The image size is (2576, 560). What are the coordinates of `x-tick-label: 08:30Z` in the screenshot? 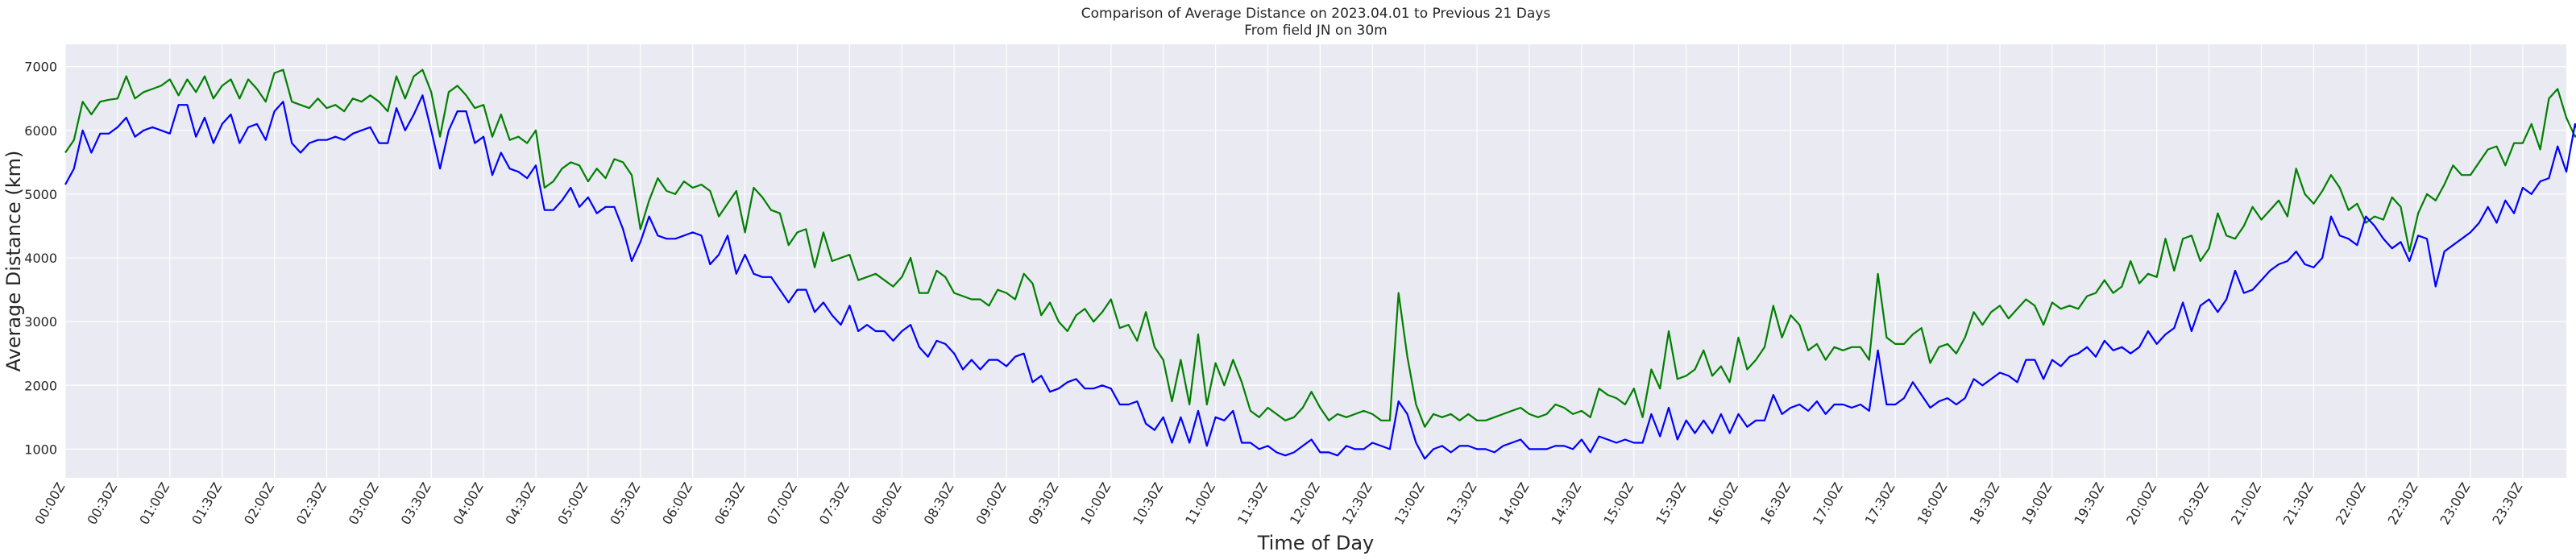 It's located at (939, 503).